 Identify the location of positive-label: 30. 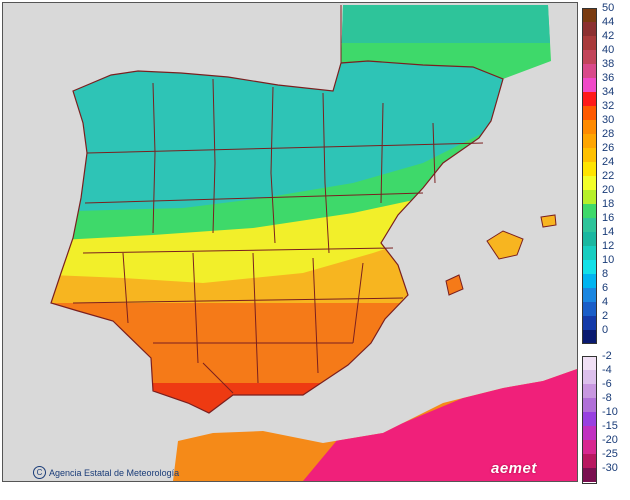
(608, 120).